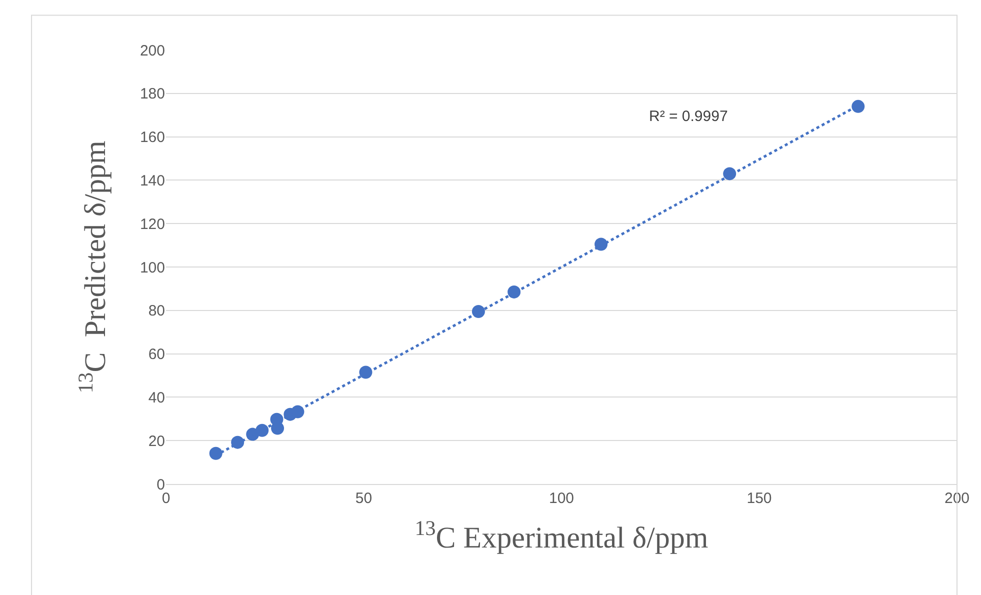 Image resolution: width=981 pixels, height=595 pixels. What do you see at coordinates (957, 498) in the screenshot?
I see `x-tick-label: 200` at bounding box center [957, 498].